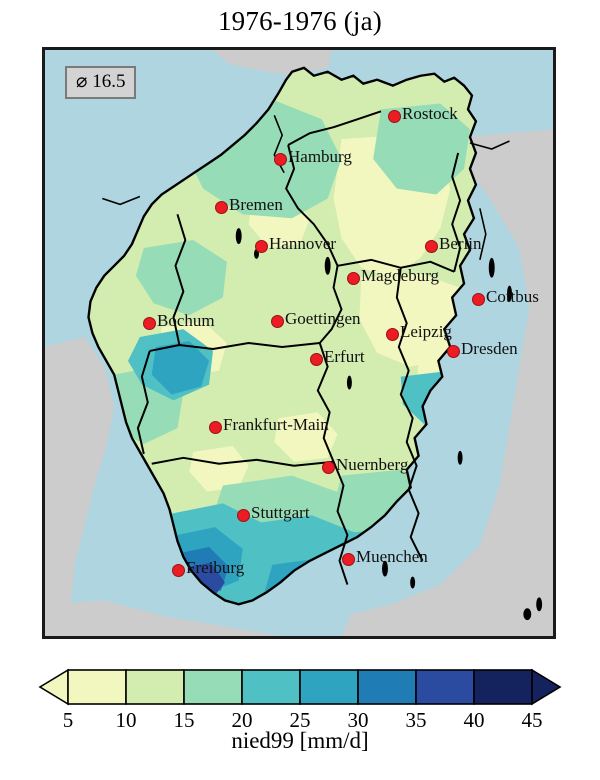 This screenshot has width=600, height=780. I want to click on colorbar-tick-25: 25, so click(300, 719).